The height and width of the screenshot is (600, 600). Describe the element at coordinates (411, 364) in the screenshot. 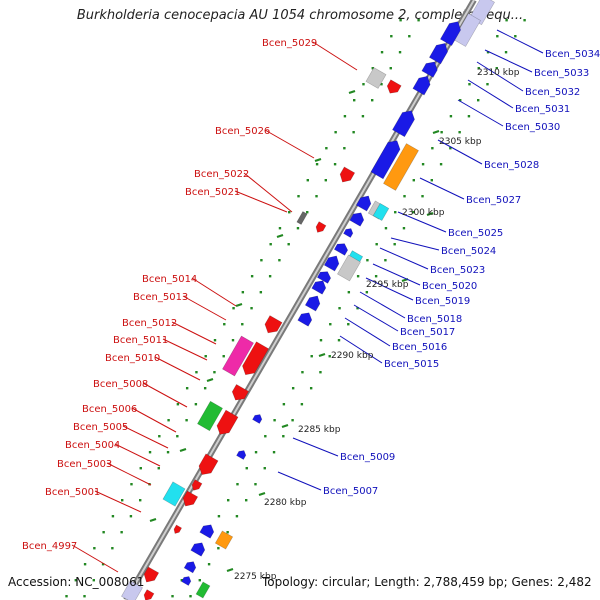

I see `gene-label-right: Bcen_5015` at that location.